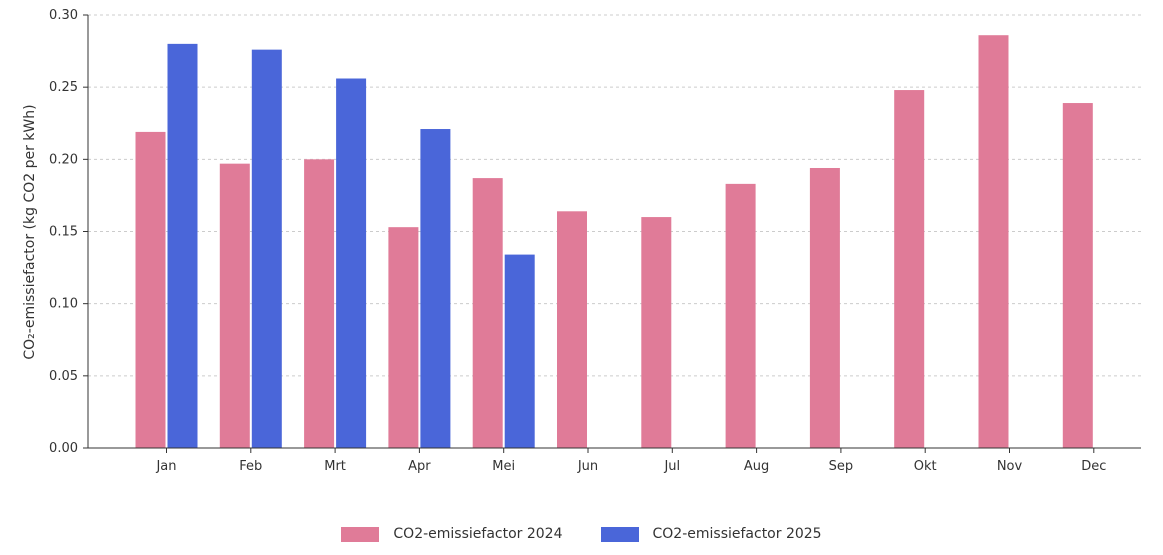 The width and height of the screenshot is (1163, 555). Describe the element at coordinates (909, 269) in the screenshot. I see `bar-2024-okt` at that location.